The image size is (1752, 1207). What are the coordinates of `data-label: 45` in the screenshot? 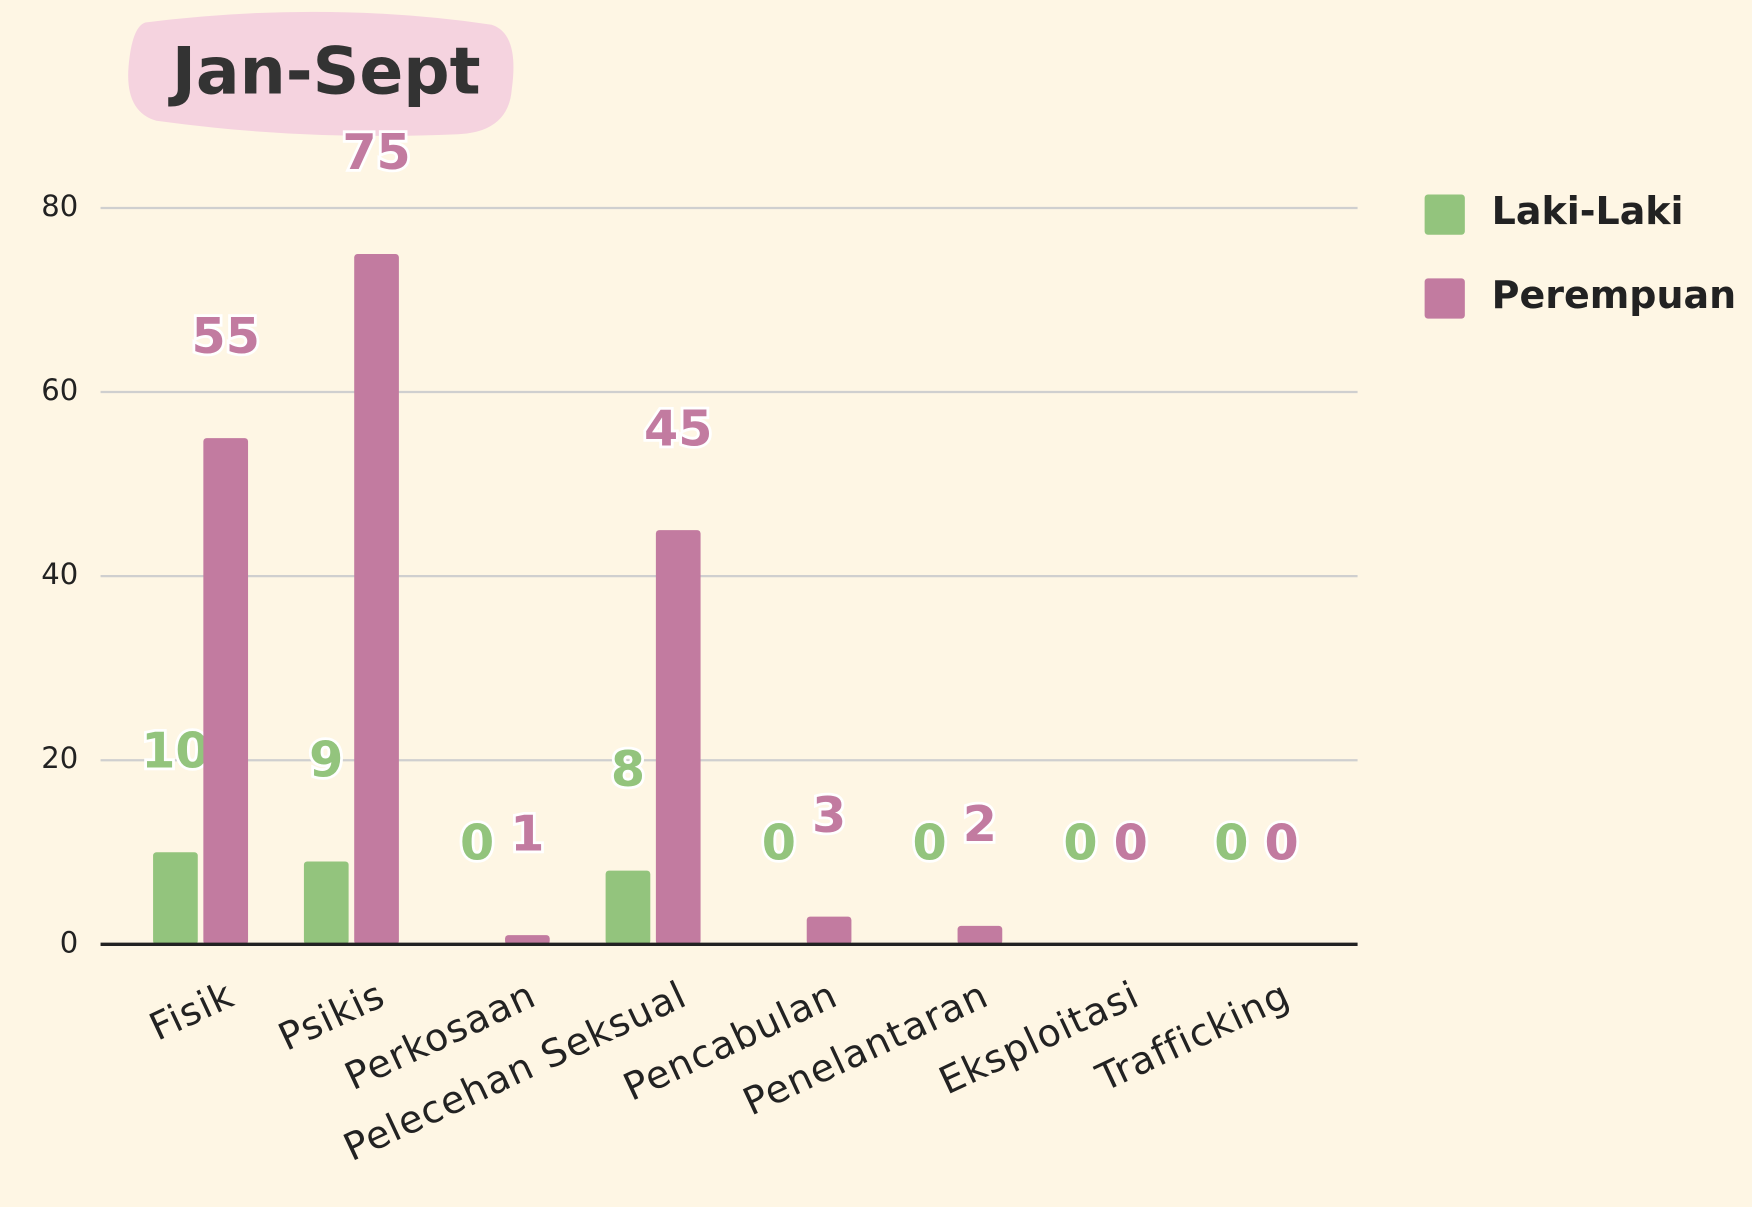 It's located at (678, 428).